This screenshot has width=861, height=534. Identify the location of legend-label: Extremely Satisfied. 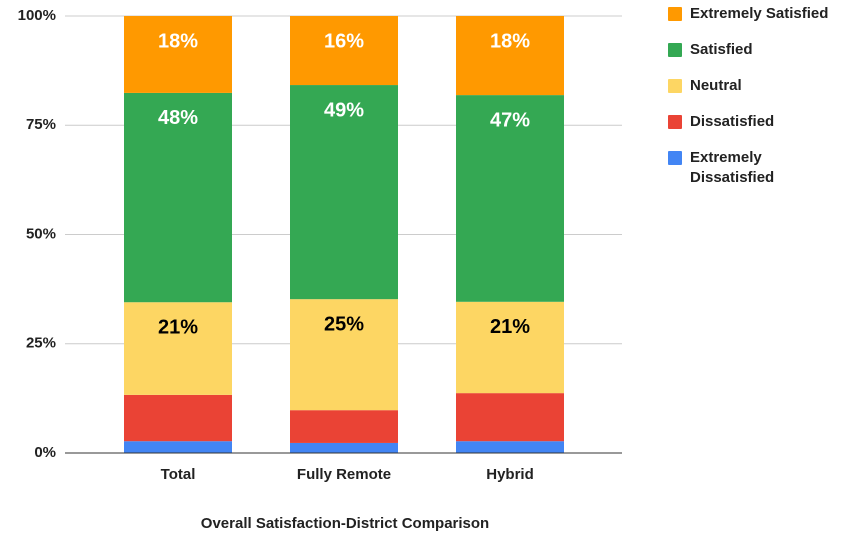
(759, 13).